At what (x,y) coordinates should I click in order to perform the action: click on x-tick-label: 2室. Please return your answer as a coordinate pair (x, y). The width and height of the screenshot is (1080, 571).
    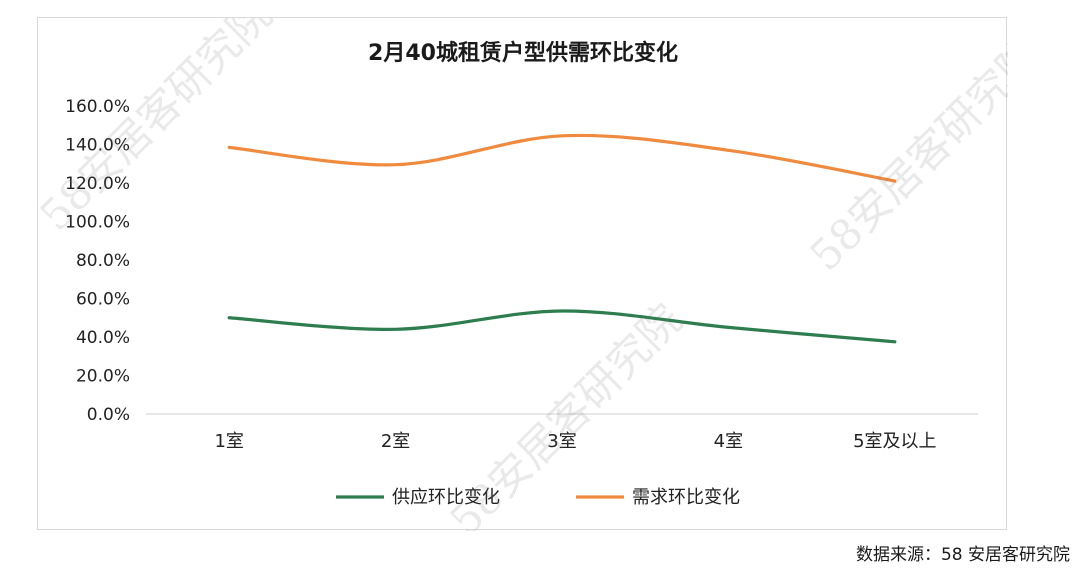
    Looking at the image, I should click on (395, 441).